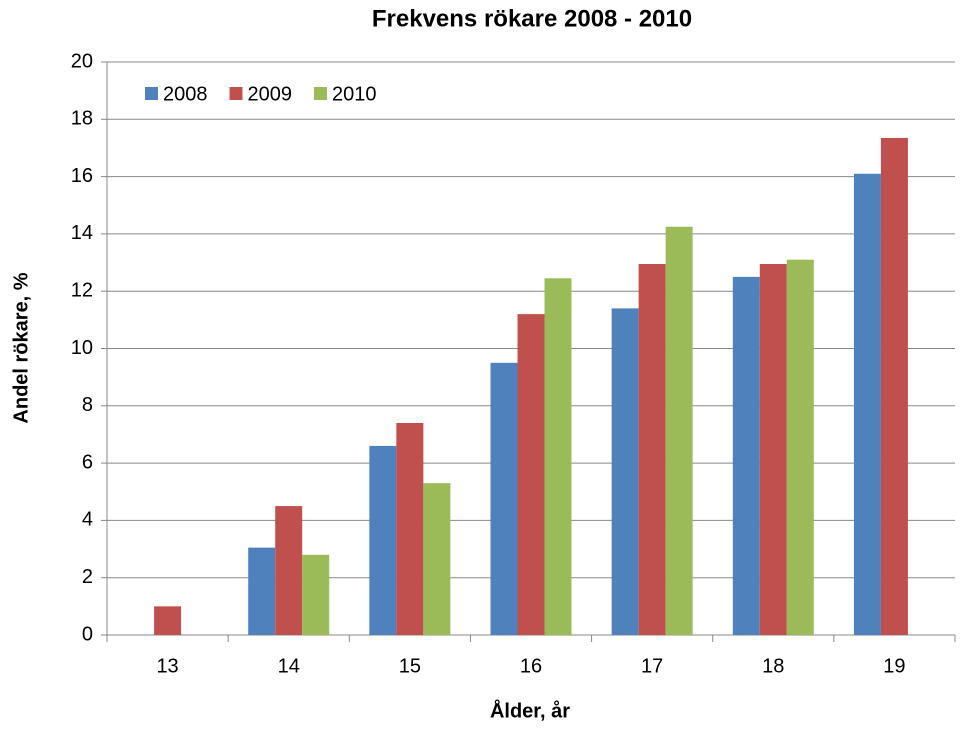 The image size is (960, 730). What do you see at coordinates (21, 347) in the screenshot?
I see `y-axis-label: Andel rökare, %` at bounding box center [21, 347].